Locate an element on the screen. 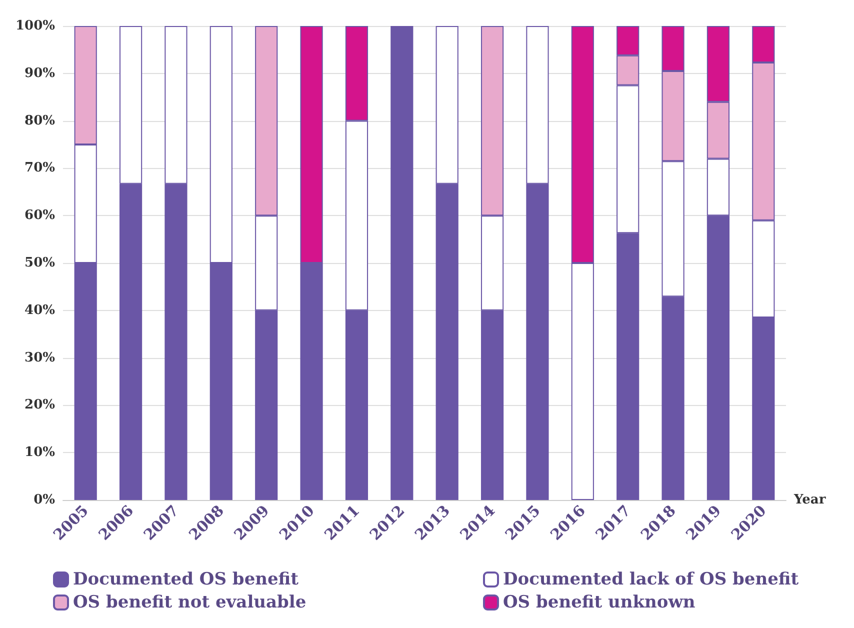 This screenshot has width=854, height=628. y-tick-label: 90% is located at coordinates (40, 73).